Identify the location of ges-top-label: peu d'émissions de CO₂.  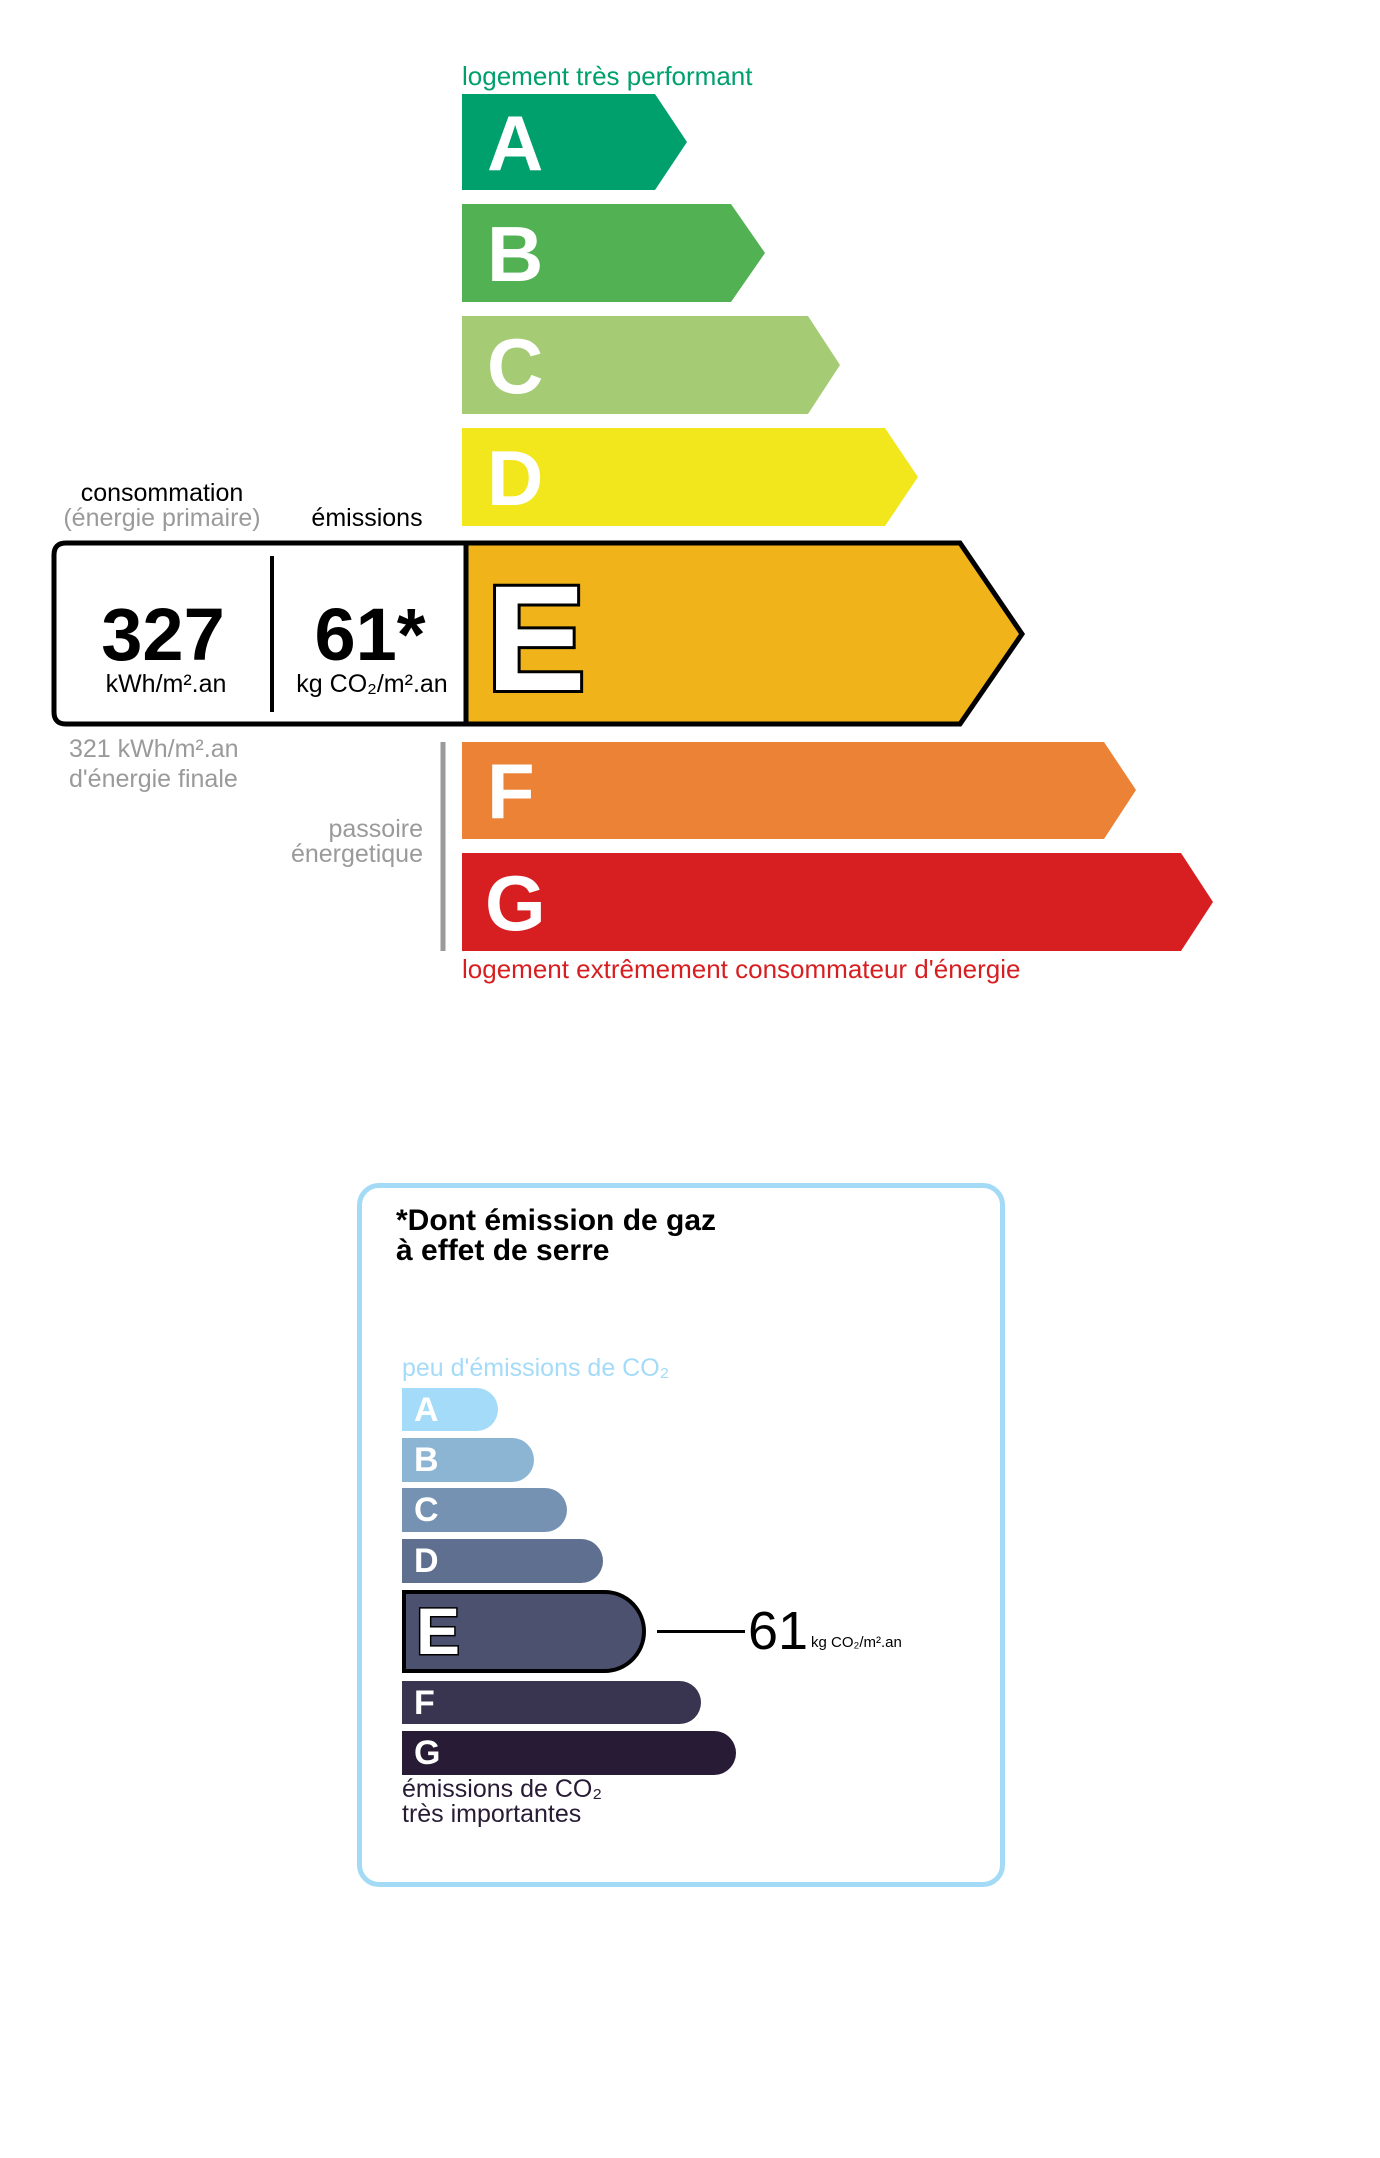
(536, 1368).